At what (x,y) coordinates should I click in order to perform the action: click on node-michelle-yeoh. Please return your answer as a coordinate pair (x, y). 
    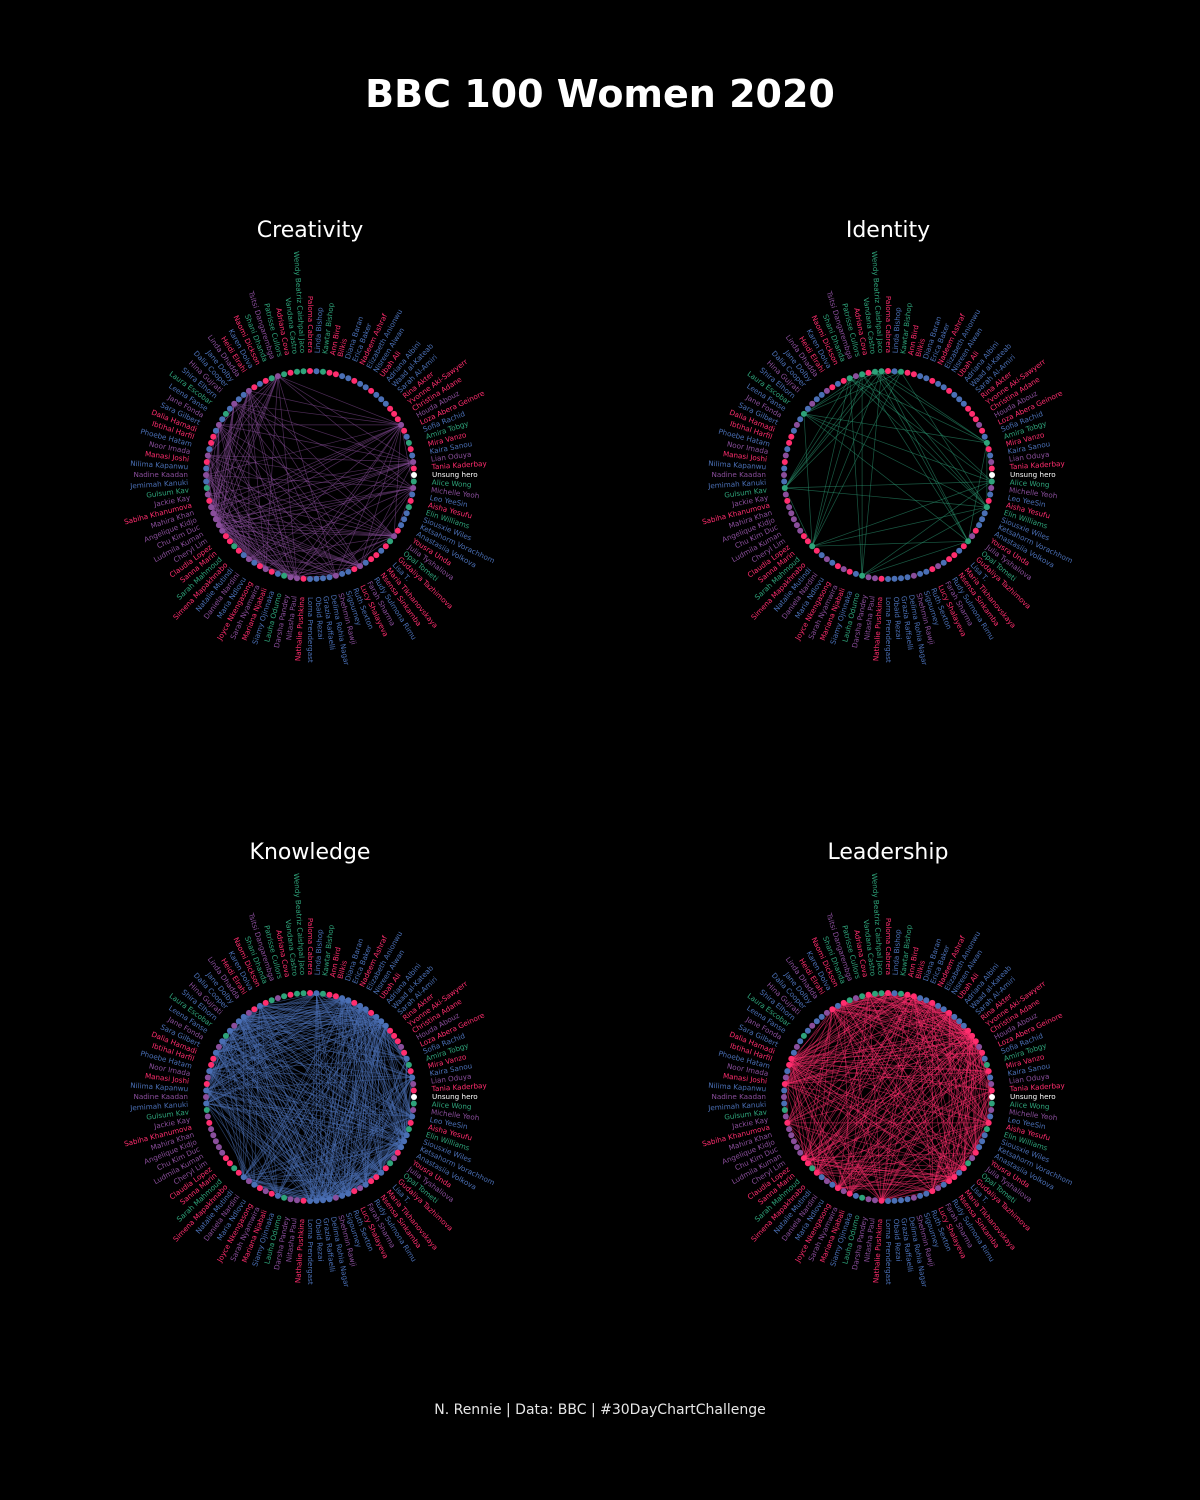
    Looking at the image, I should click on (991, 1110).